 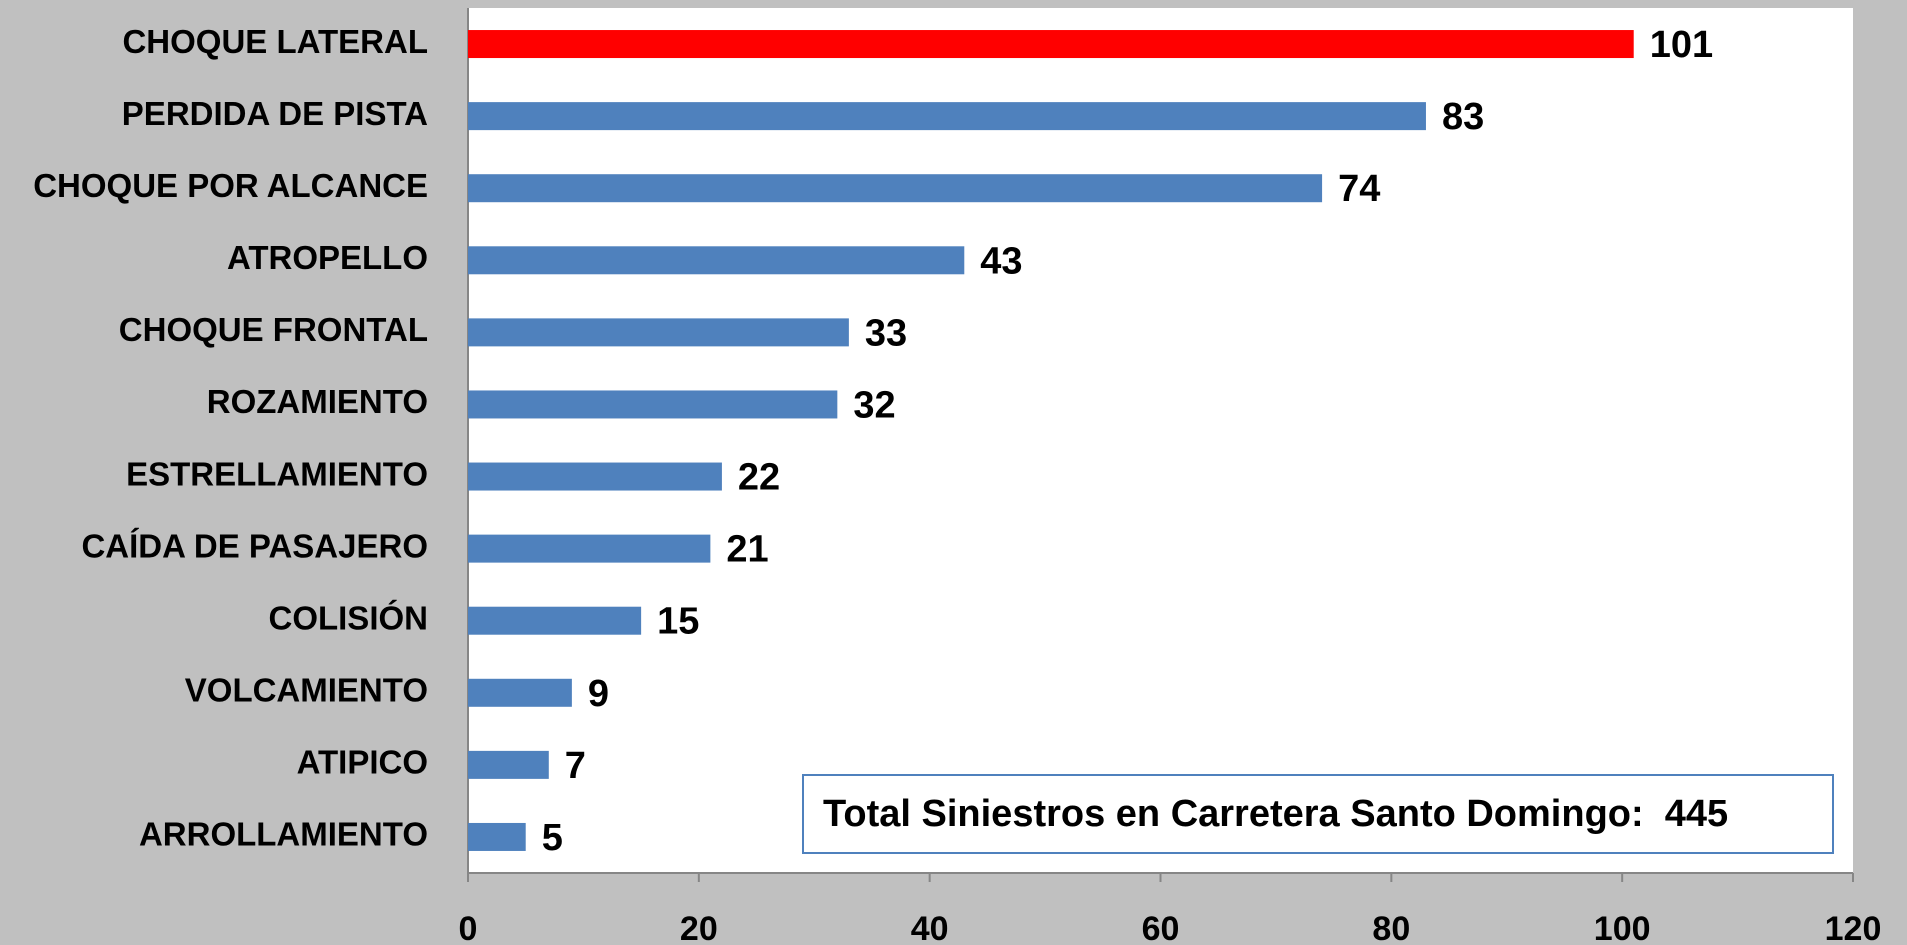 What do you see at coordinates (317, 401) in the screenshot?
I see `y-tick-label: ROZAMIENTO` at bounding box center [317, 401].